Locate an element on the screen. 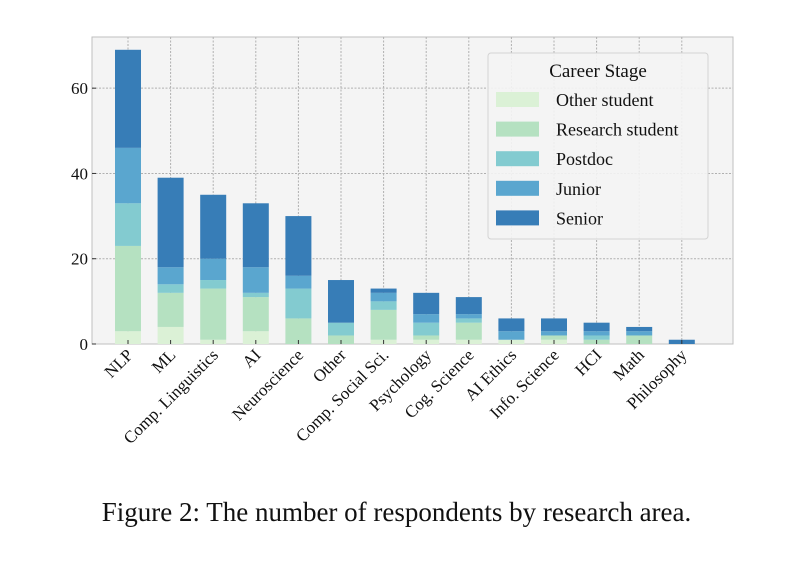 The width and height of the screenshot is (793, 563). y-tick-label: 60 is located at coordinates (79, 88).